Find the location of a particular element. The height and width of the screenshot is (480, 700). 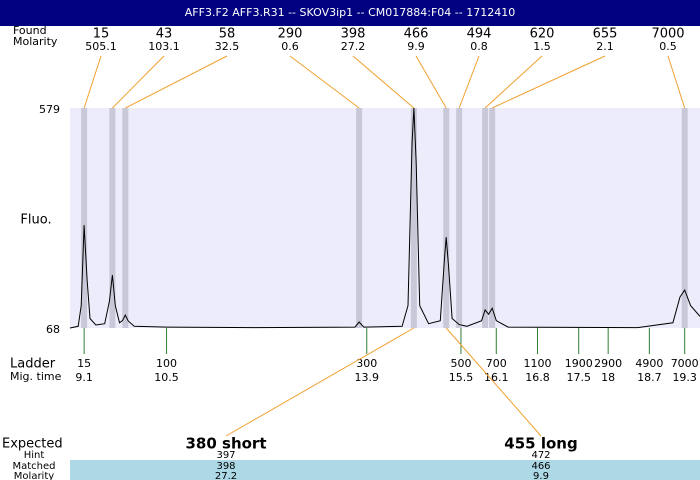

peak-molarity: 1.5 is located at coordinates (542, 46).